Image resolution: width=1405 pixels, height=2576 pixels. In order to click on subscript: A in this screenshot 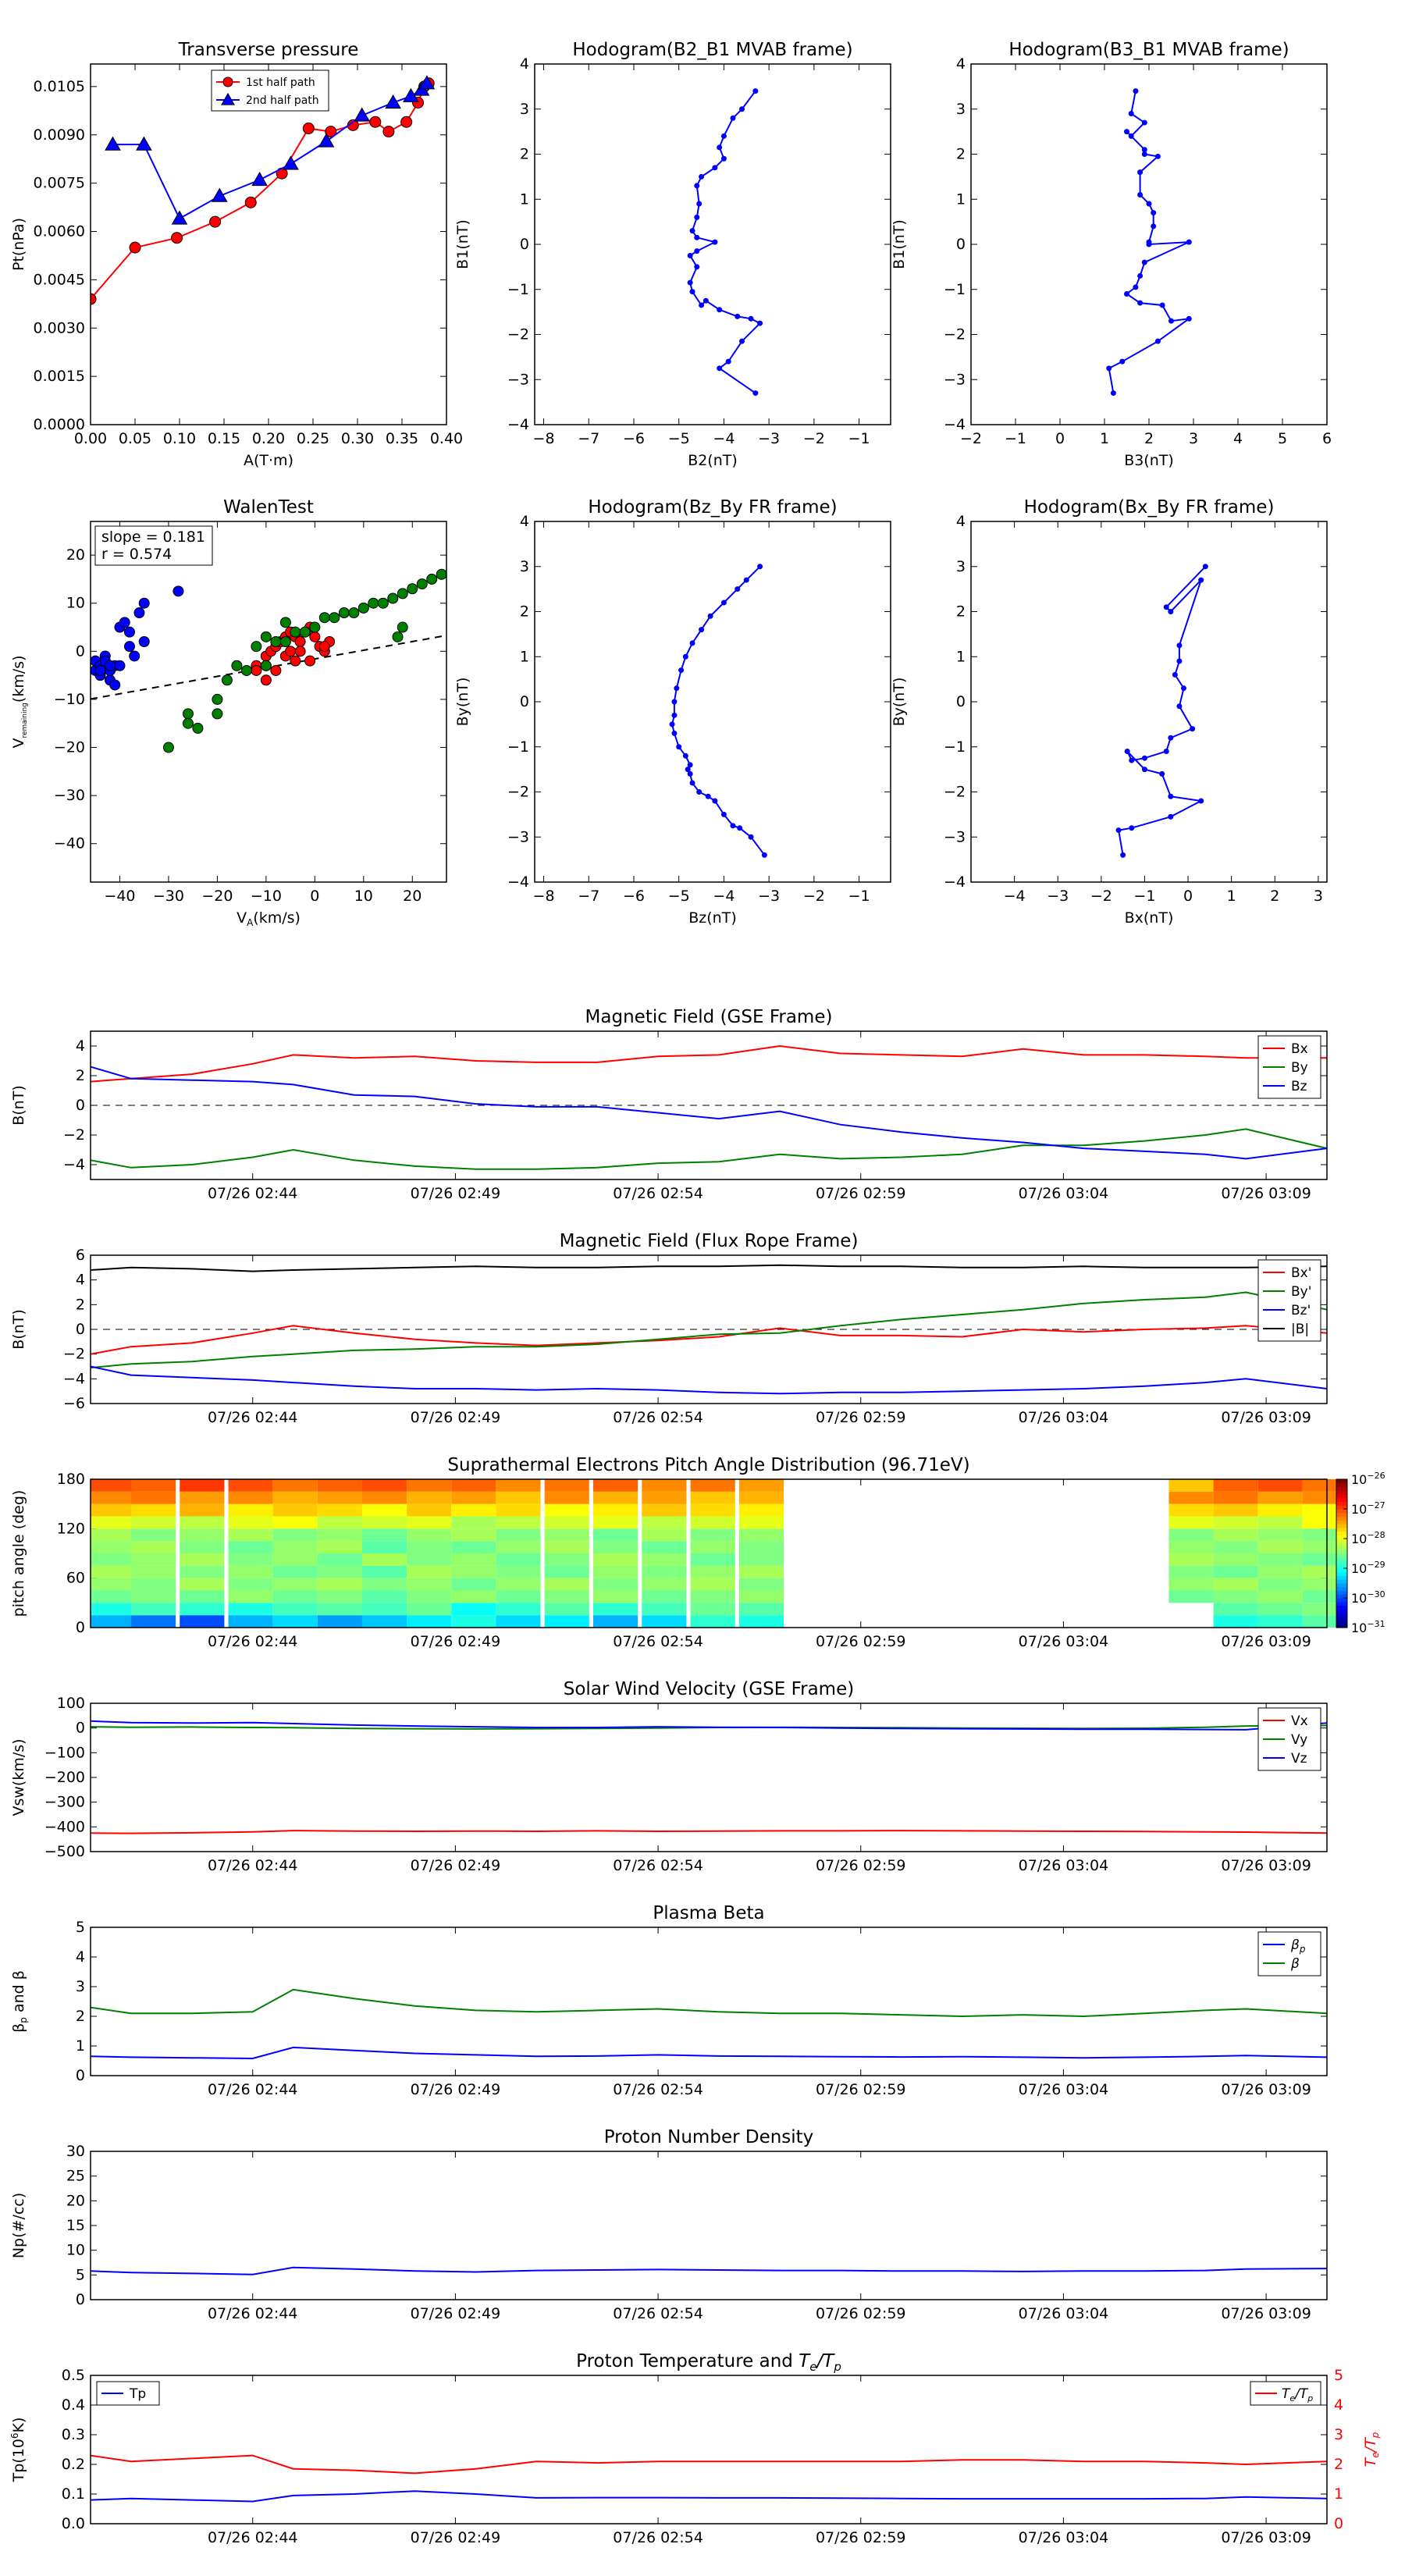, I will do `click(251, 922)`.